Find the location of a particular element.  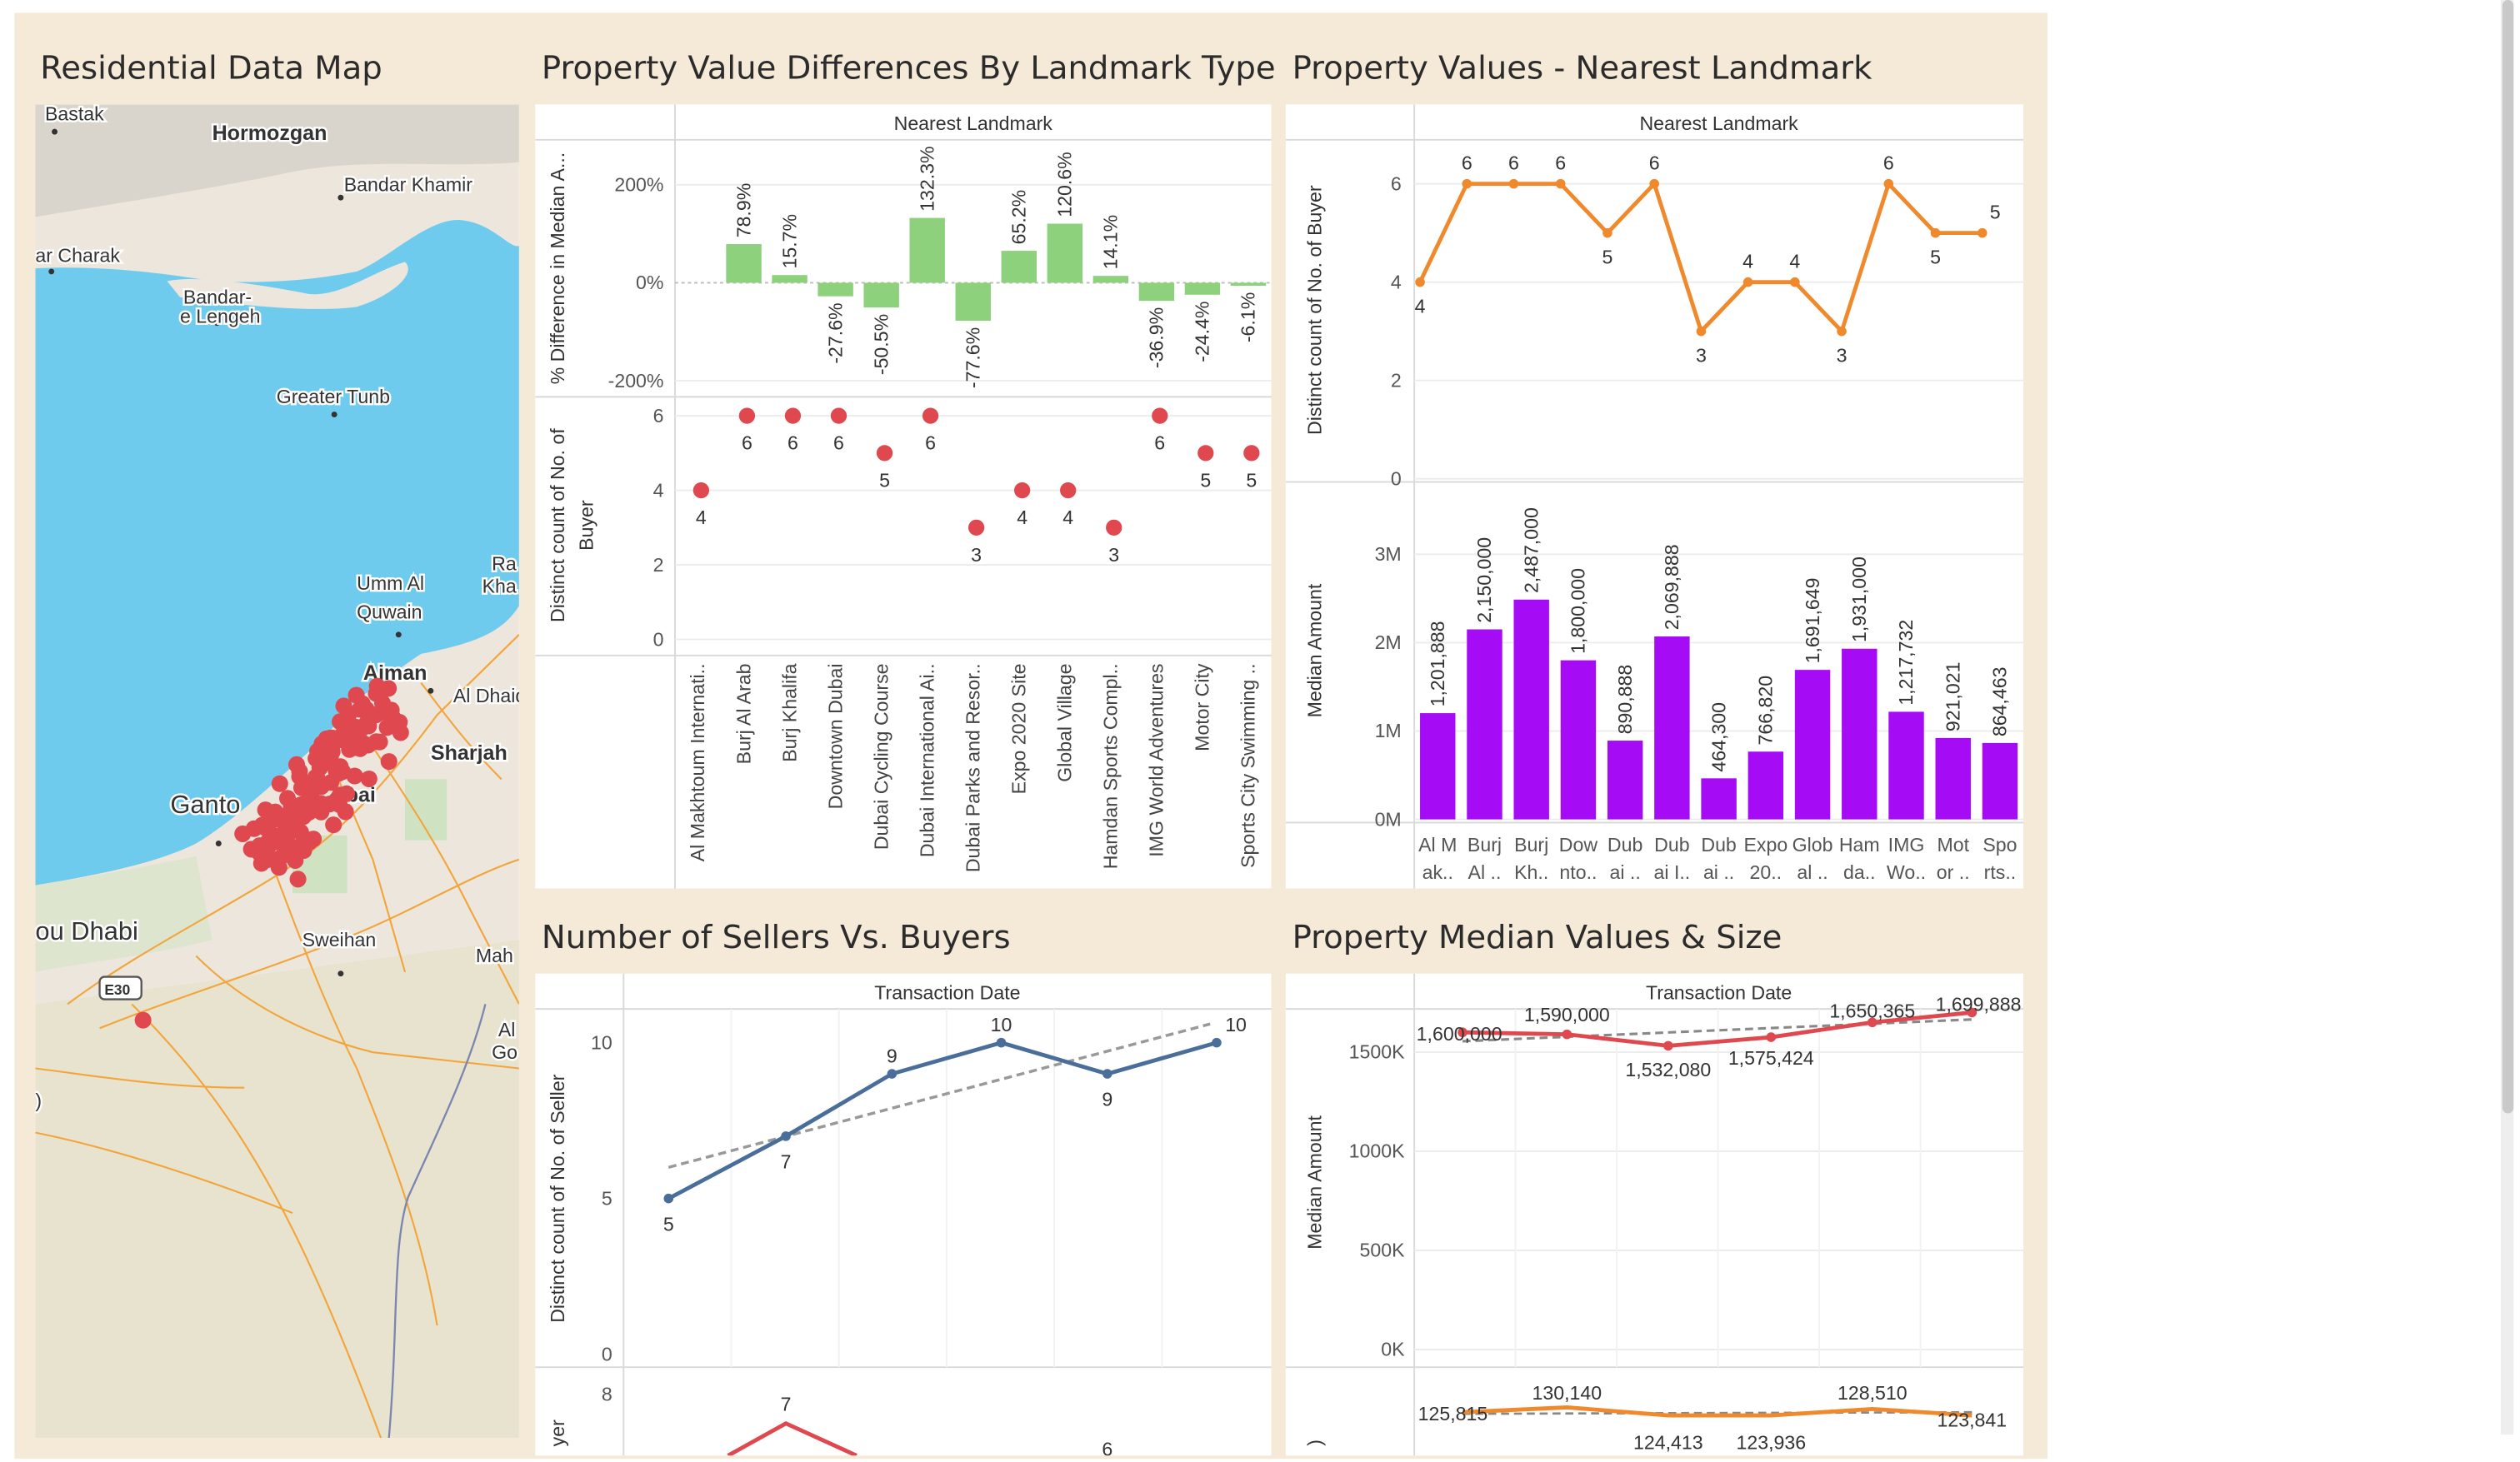

transaction-dots is located at coordinates (271, 853).